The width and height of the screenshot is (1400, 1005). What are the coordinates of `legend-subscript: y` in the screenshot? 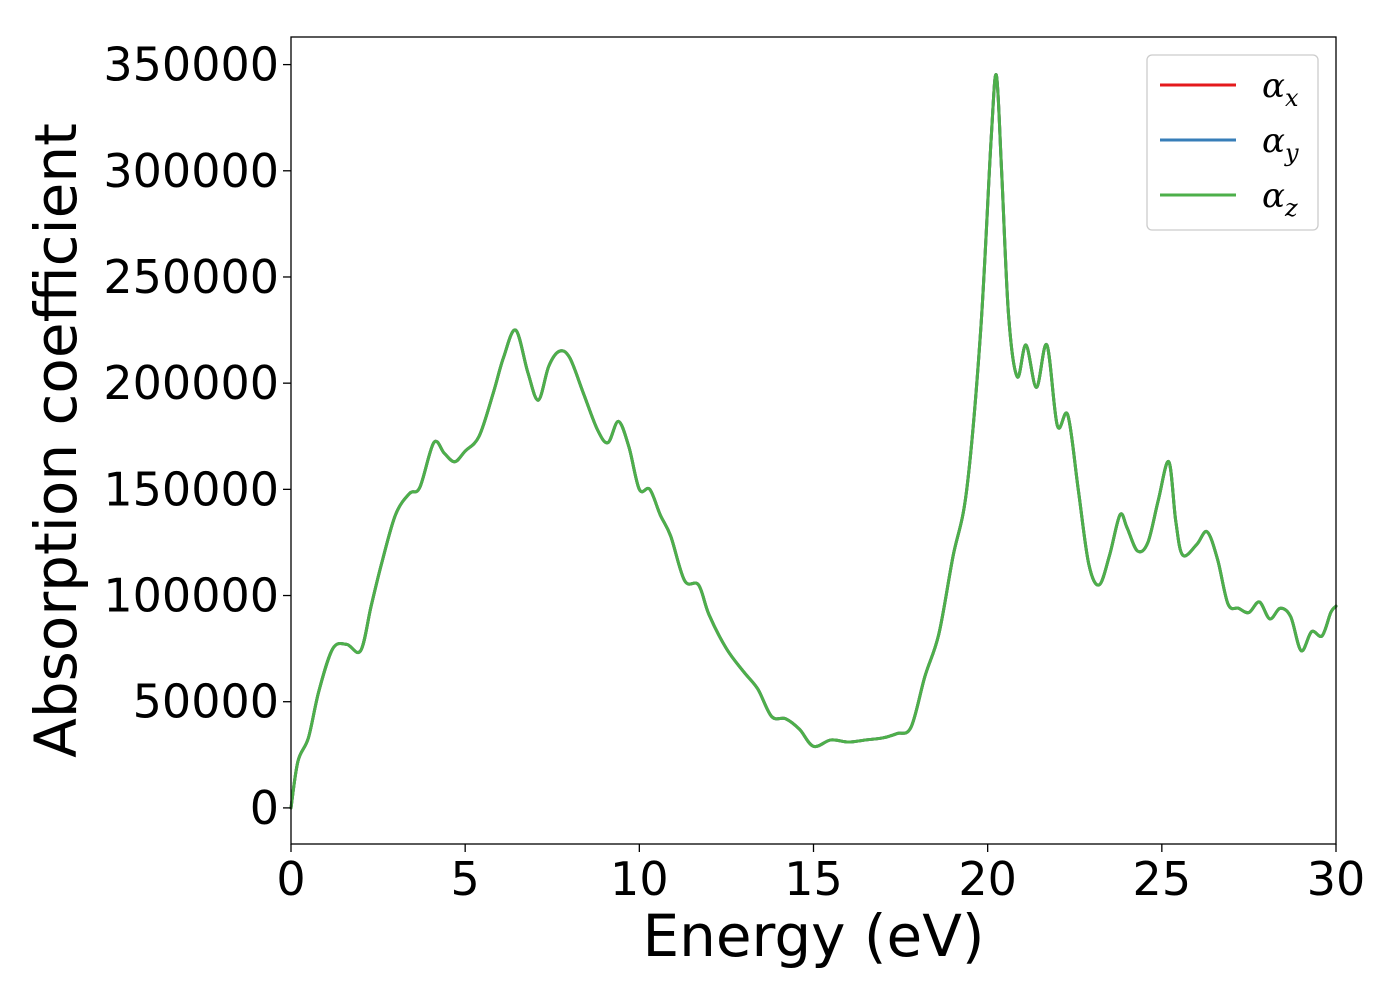 It's located at (1291, 153).